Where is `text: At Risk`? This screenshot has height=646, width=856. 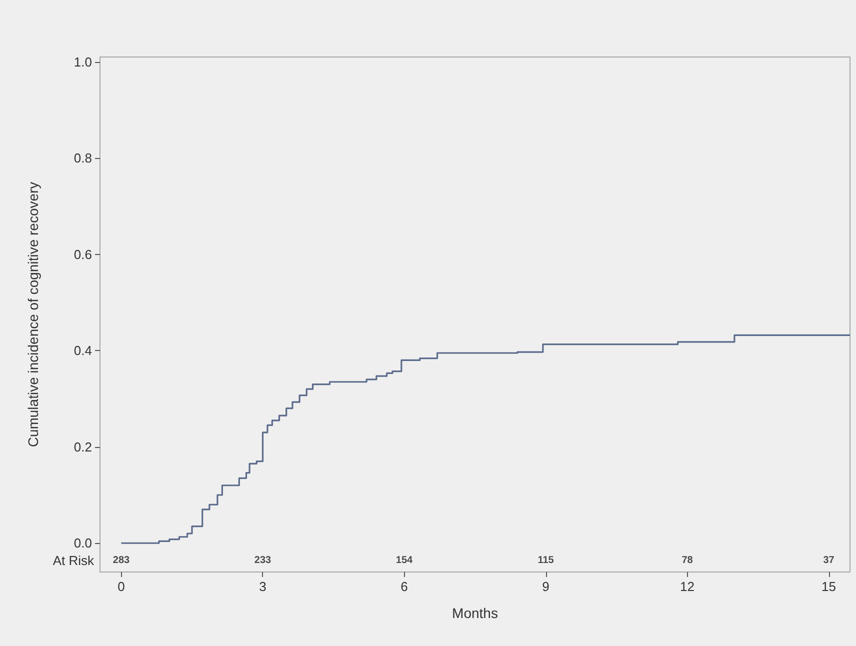
text: At Risk is located at coordinates (73, 560).